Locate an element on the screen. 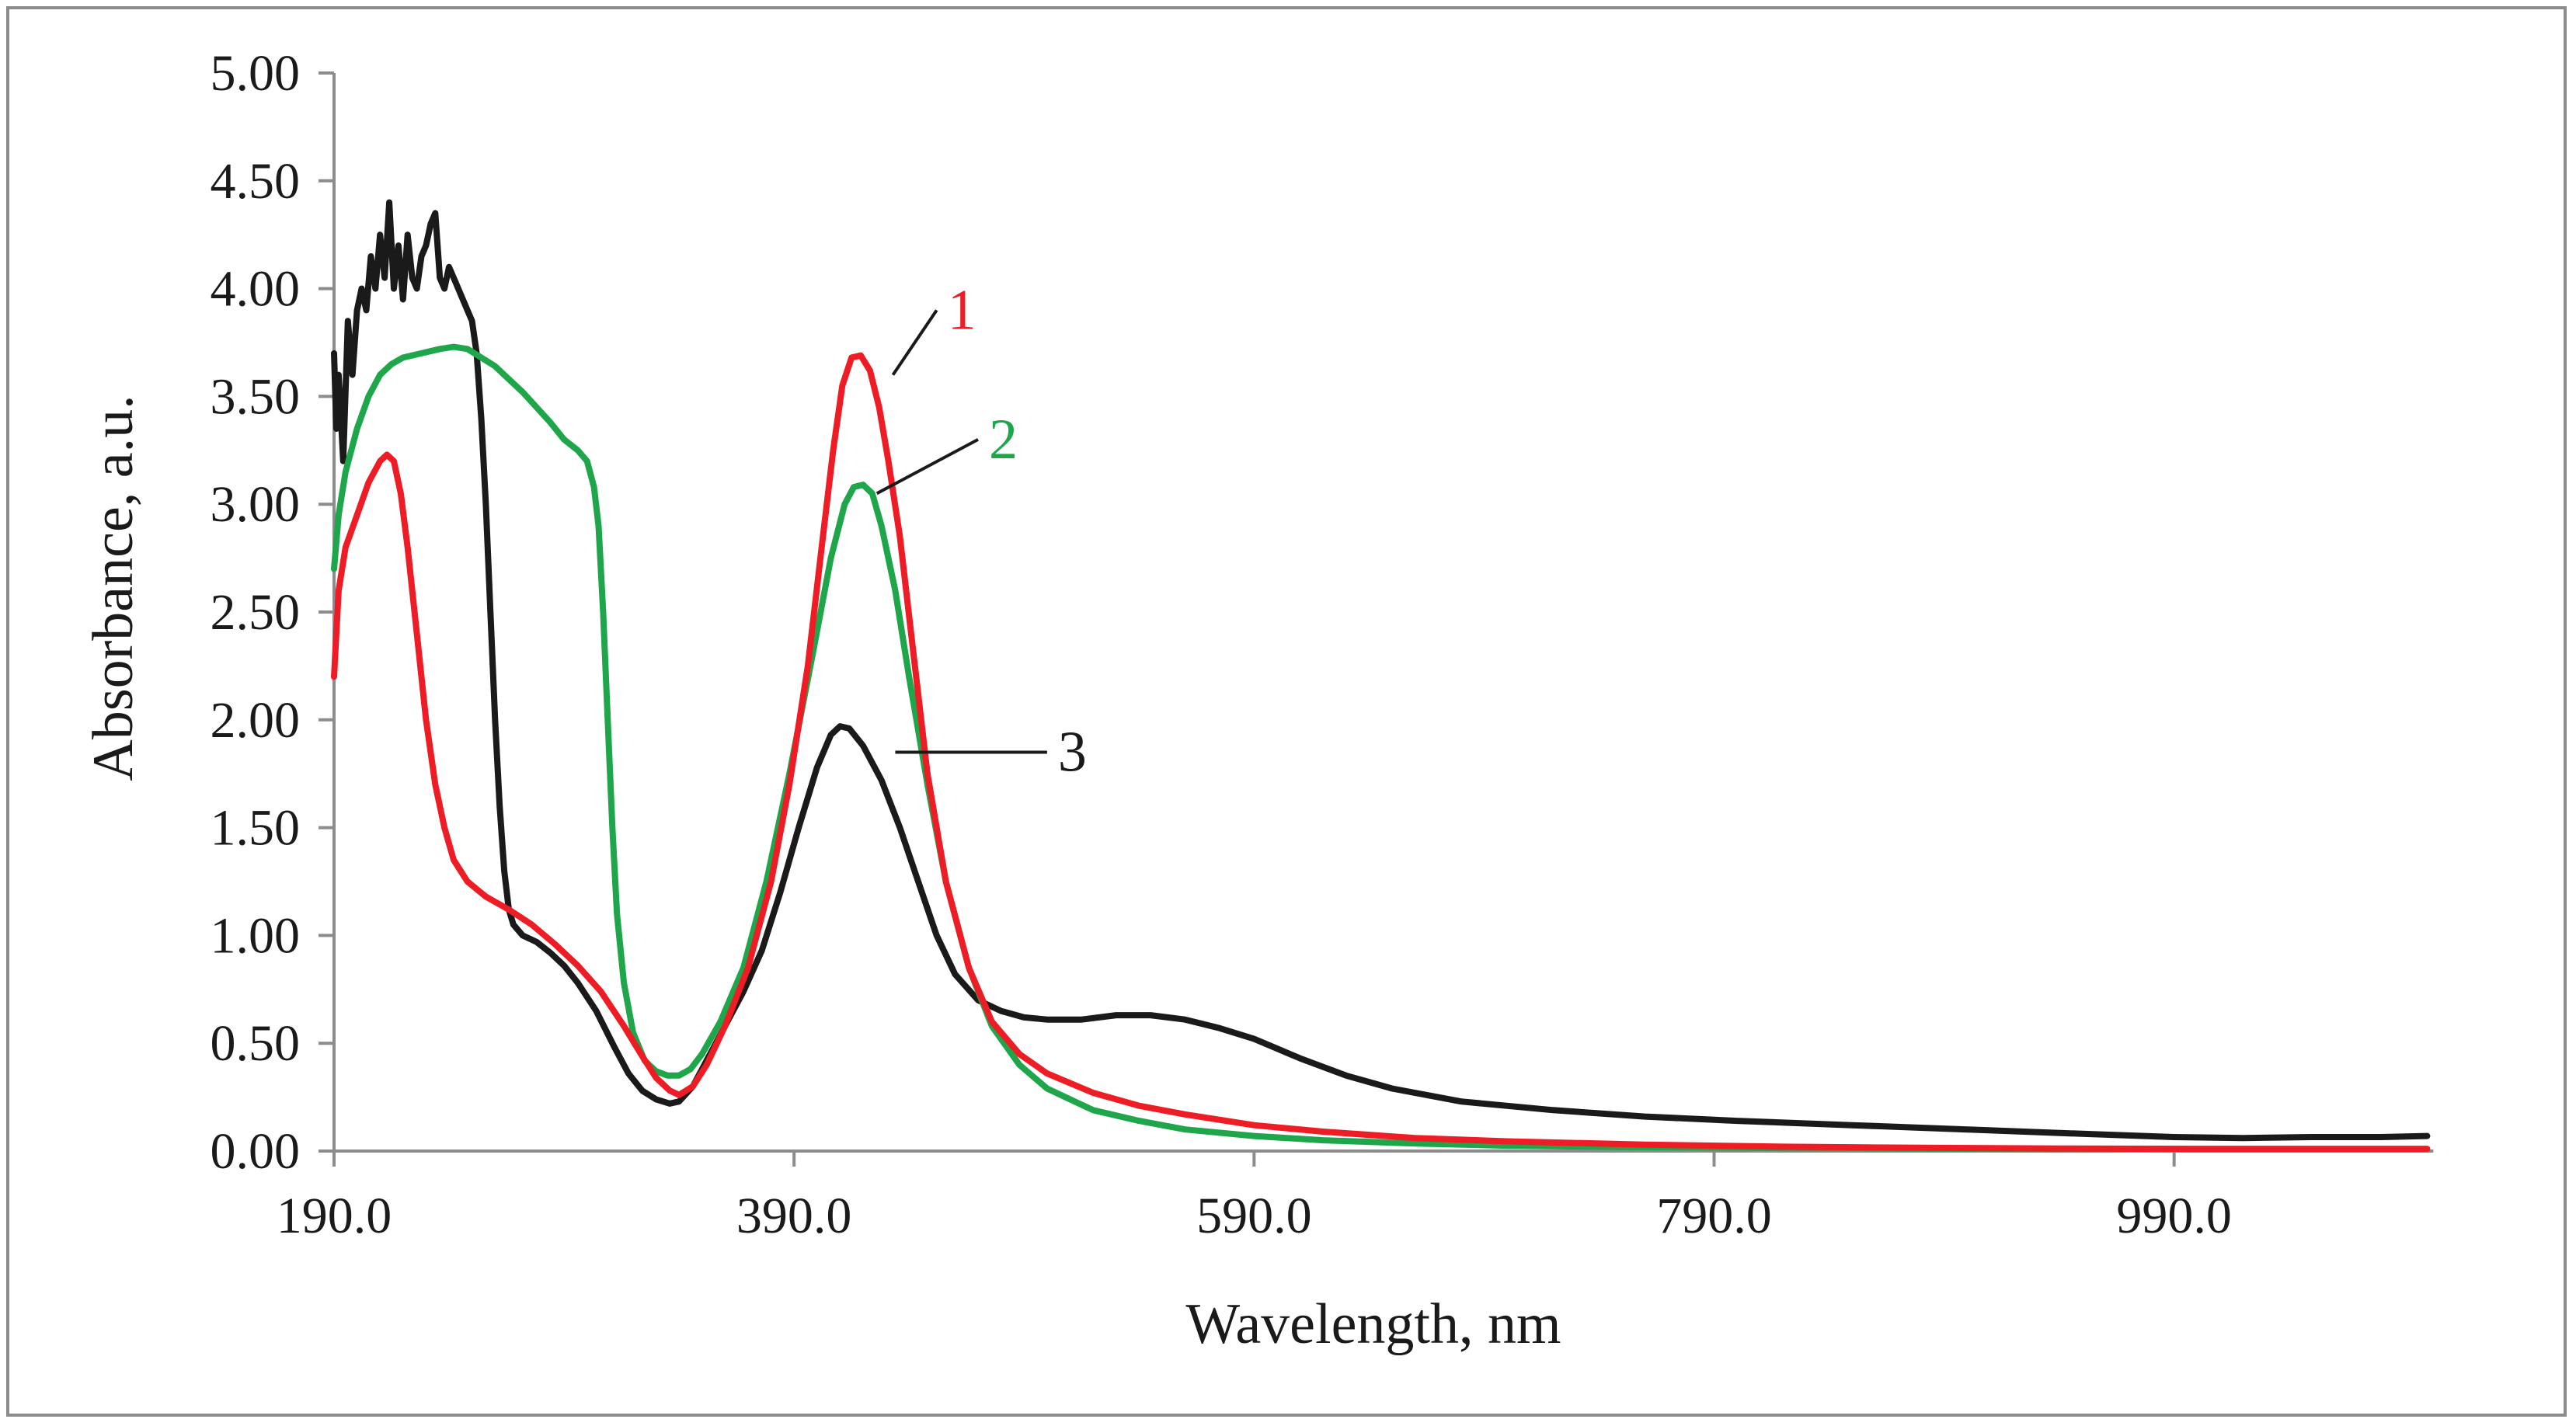 This screenshot has width=2576, height=1426. y-tick-label: 0.50 is located at coordinates (256, 1043).